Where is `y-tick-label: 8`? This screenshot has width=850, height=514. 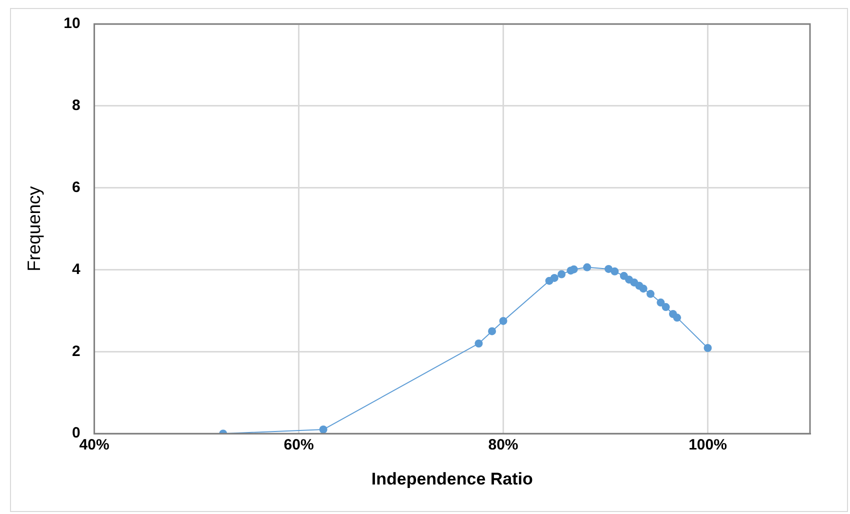
y-tick-label: 8 is located at coordinates (76, 105).